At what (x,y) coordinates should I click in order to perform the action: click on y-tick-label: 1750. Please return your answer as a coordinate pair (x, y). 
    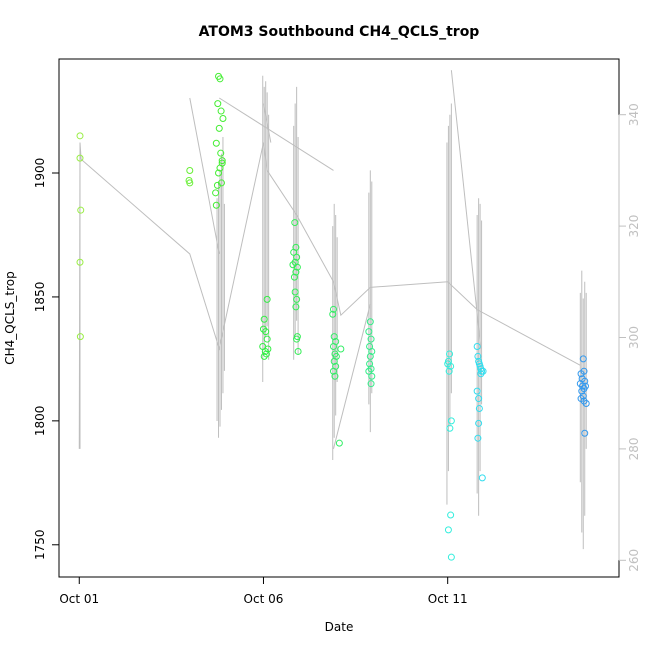
    Looking at the image, I should click on (40, 545).